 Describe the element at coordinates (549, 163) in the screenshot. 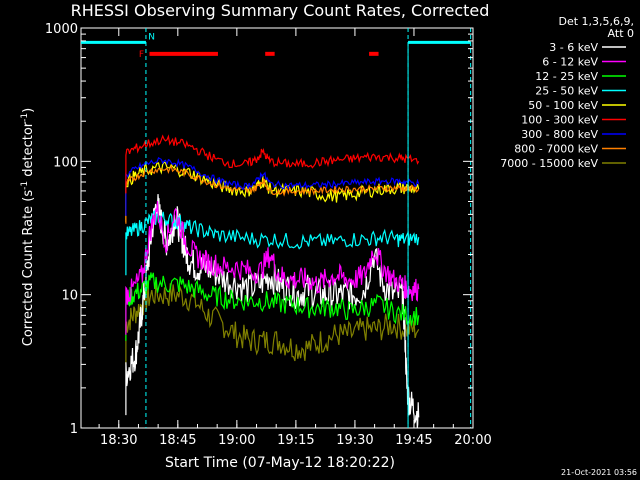

I see `legend-label: 7000 - 15000 keV` at that location.